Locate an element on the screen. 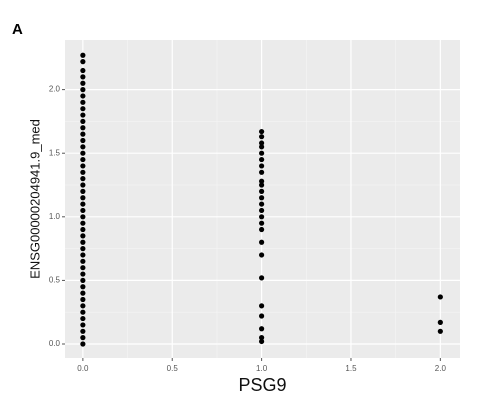 This screenshot has height=412, width=480. y-tick-label: 1.5 is located at coordinates (55, 152).